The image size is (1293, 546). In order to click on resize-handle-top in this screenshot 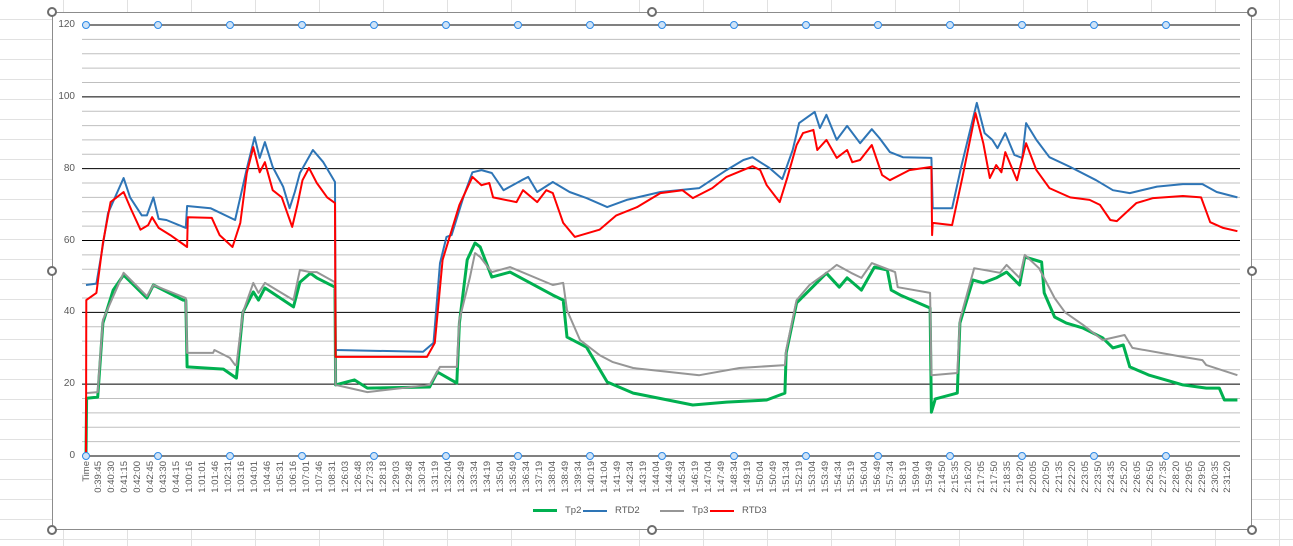, I will do `click(652, 12)`.